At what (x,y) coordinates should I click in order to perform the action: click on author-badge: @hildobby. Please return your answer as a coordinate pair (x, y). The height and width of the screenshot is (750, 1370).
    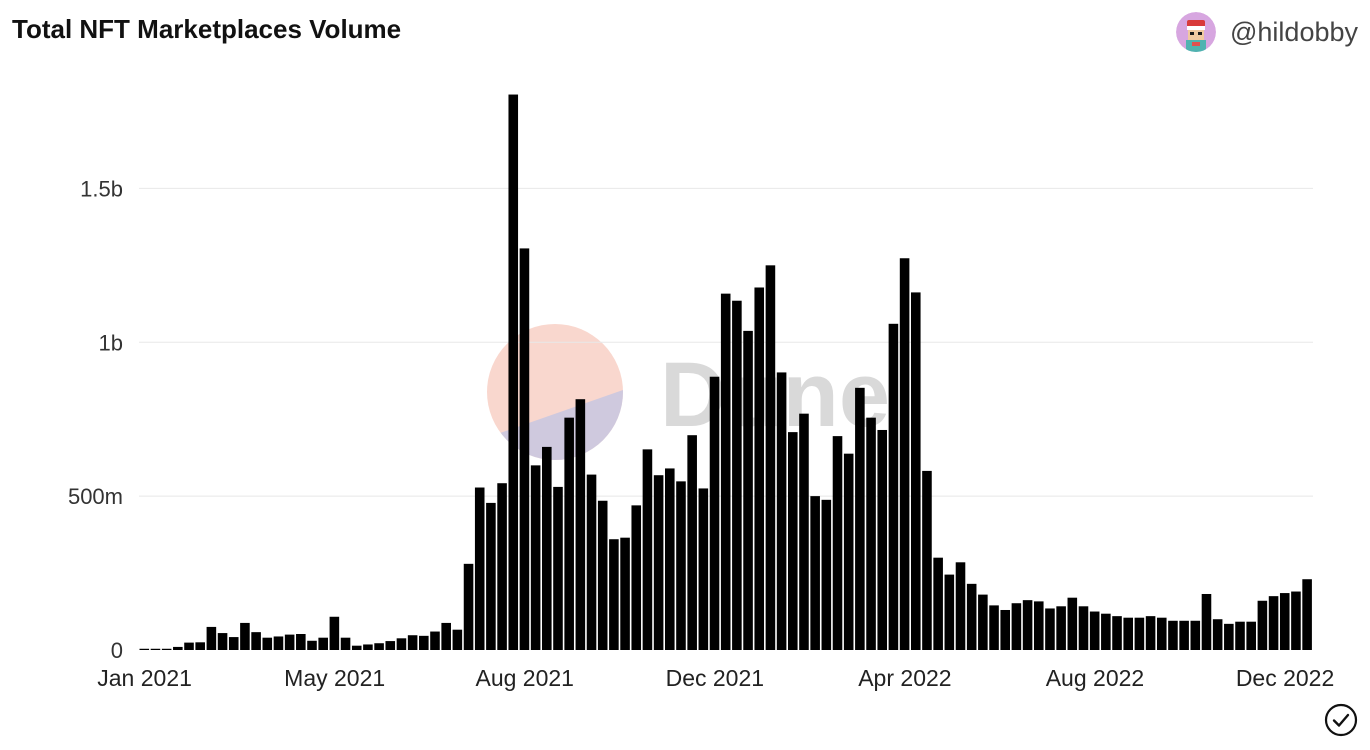
    Looking at the image, I should click on (1267, 32).